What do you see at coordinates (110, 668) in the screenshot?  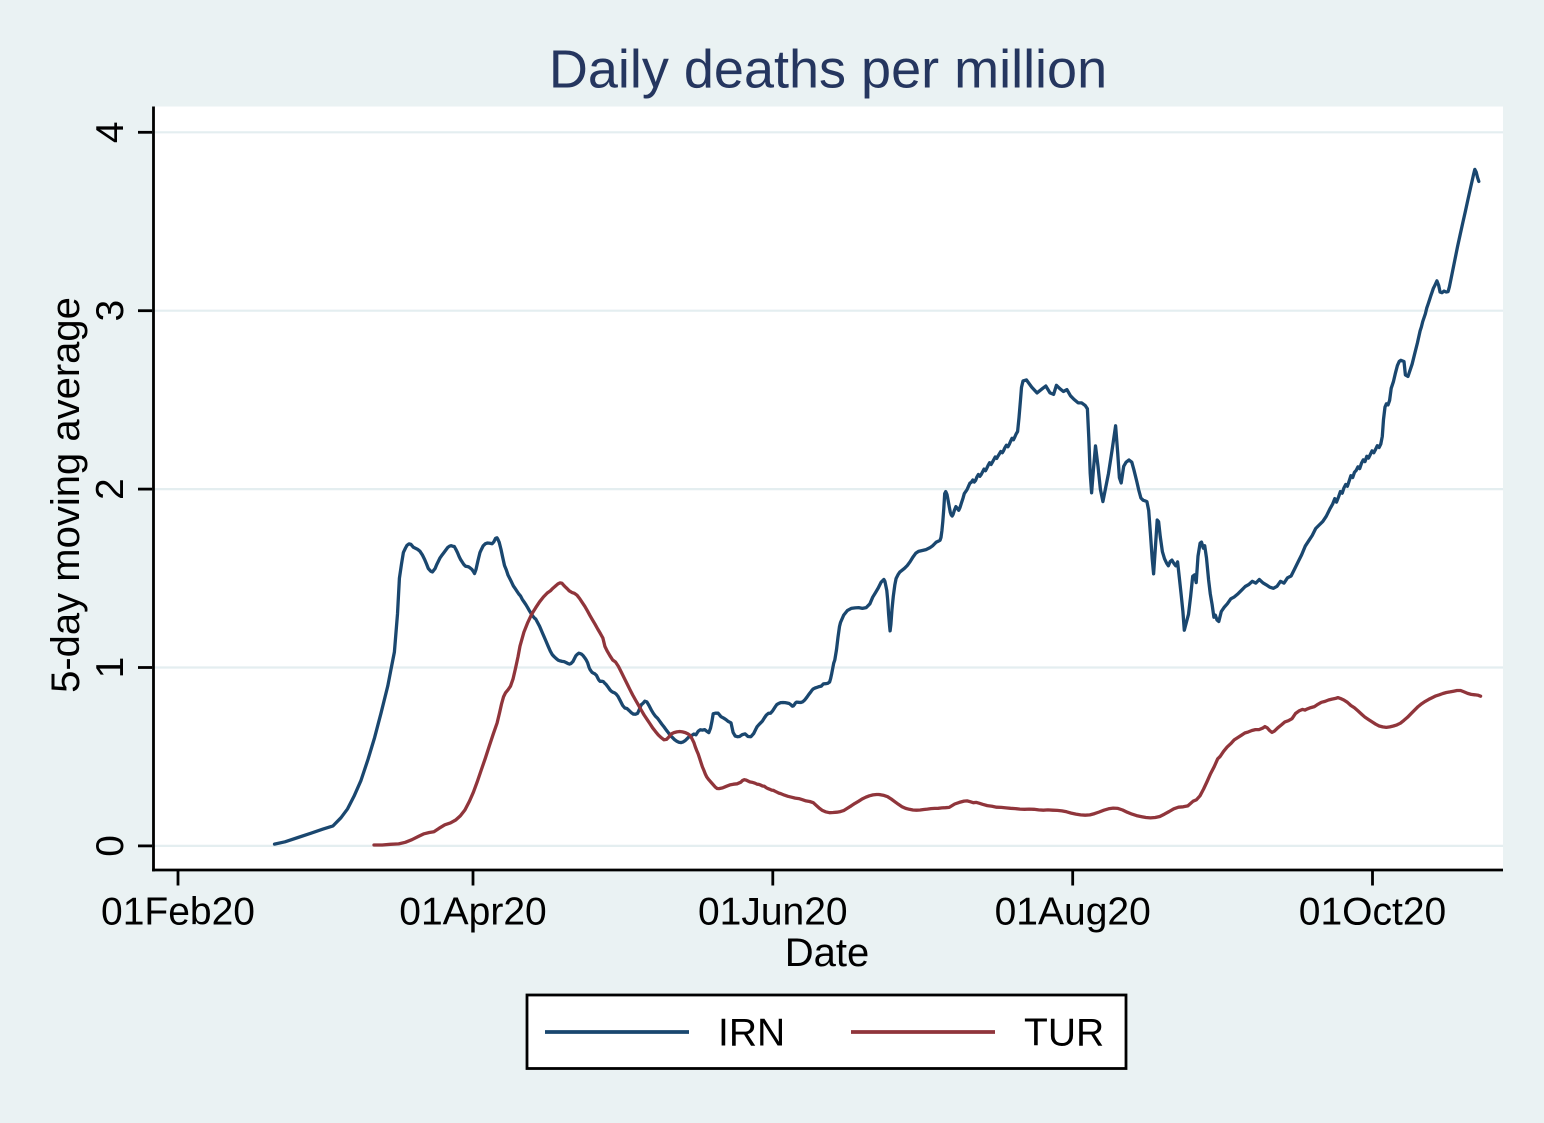 I see `svg-text: 1` at bounding box center [110, 668].